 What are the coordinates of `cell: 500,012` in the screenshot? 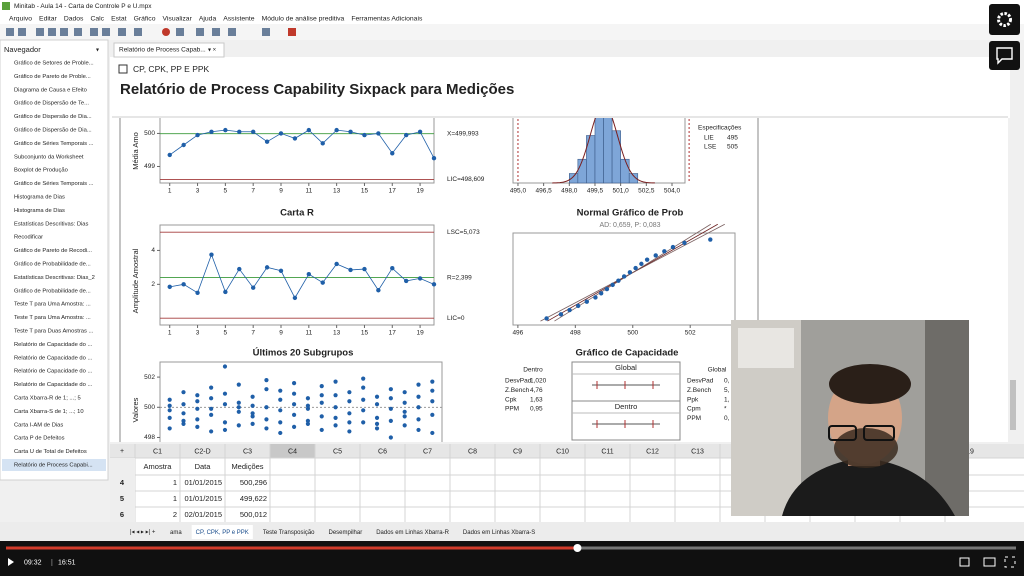 It's located at (253, 514).